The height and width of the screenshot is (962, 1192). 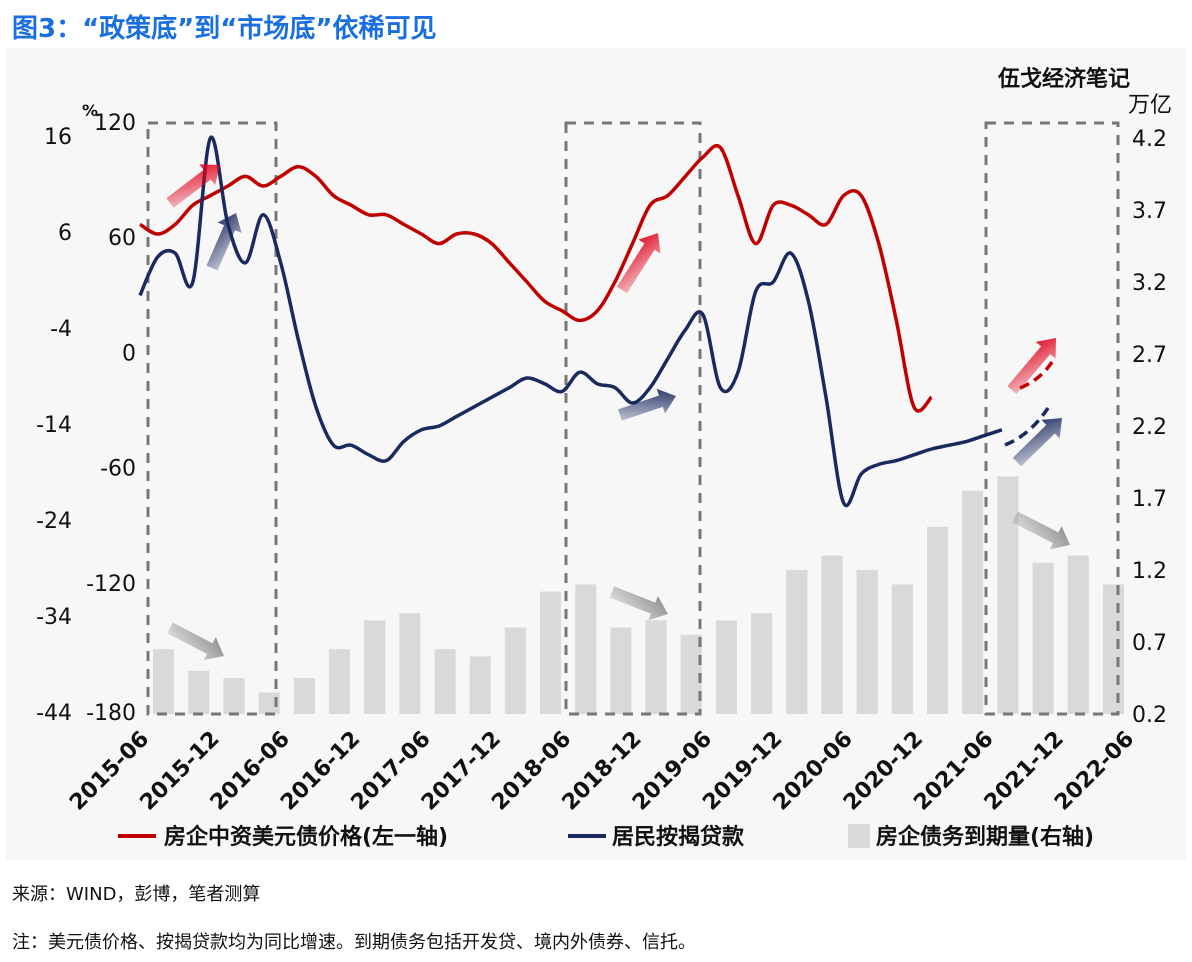 I want to click on legend-label-debt: 房企债务到期量(右轴), so click(x=985, y=837).